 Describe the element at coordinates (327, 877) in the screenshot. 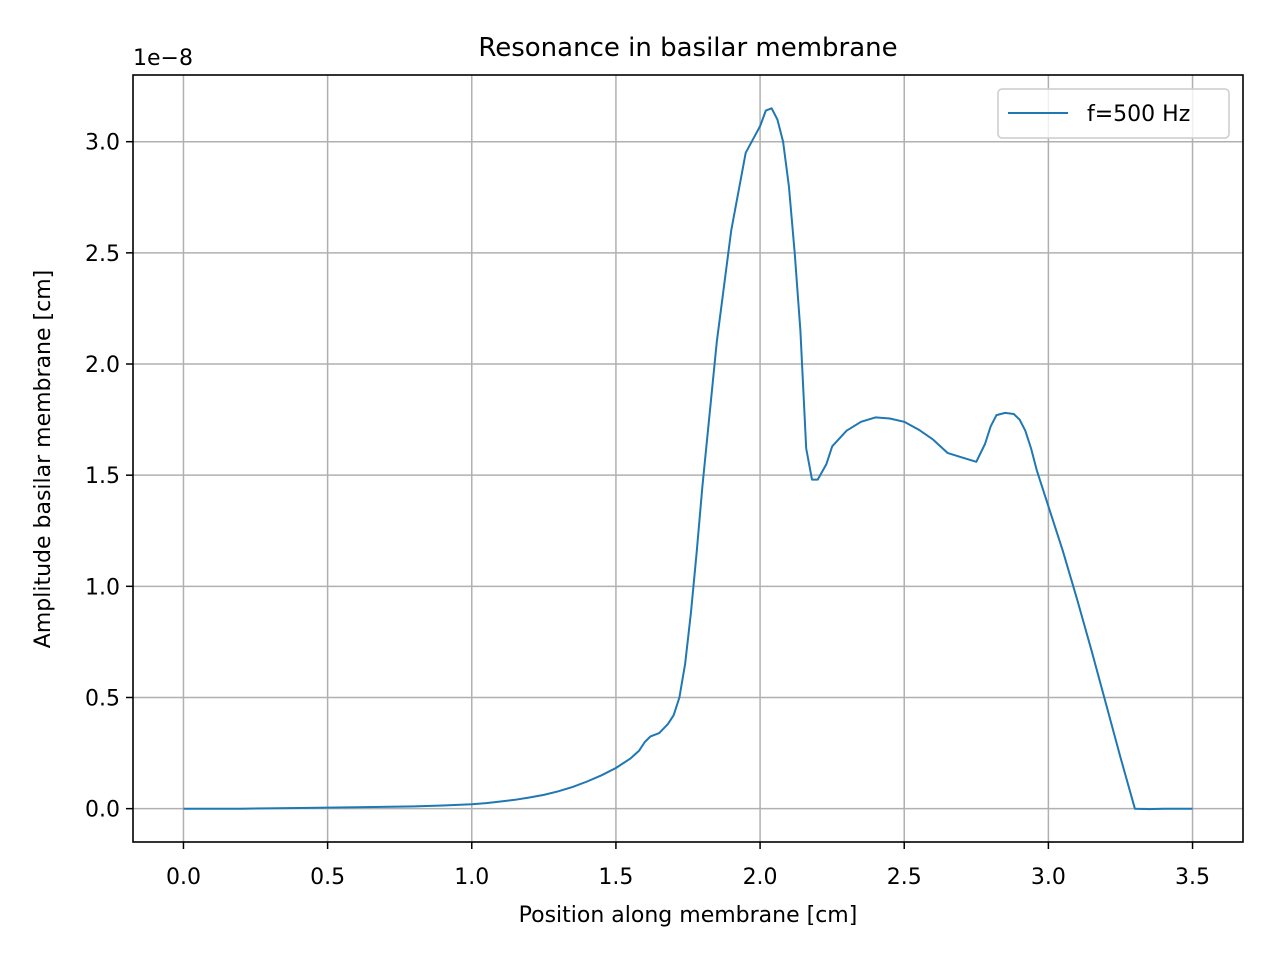

I see `x-tick-label: 0.5` at that location.